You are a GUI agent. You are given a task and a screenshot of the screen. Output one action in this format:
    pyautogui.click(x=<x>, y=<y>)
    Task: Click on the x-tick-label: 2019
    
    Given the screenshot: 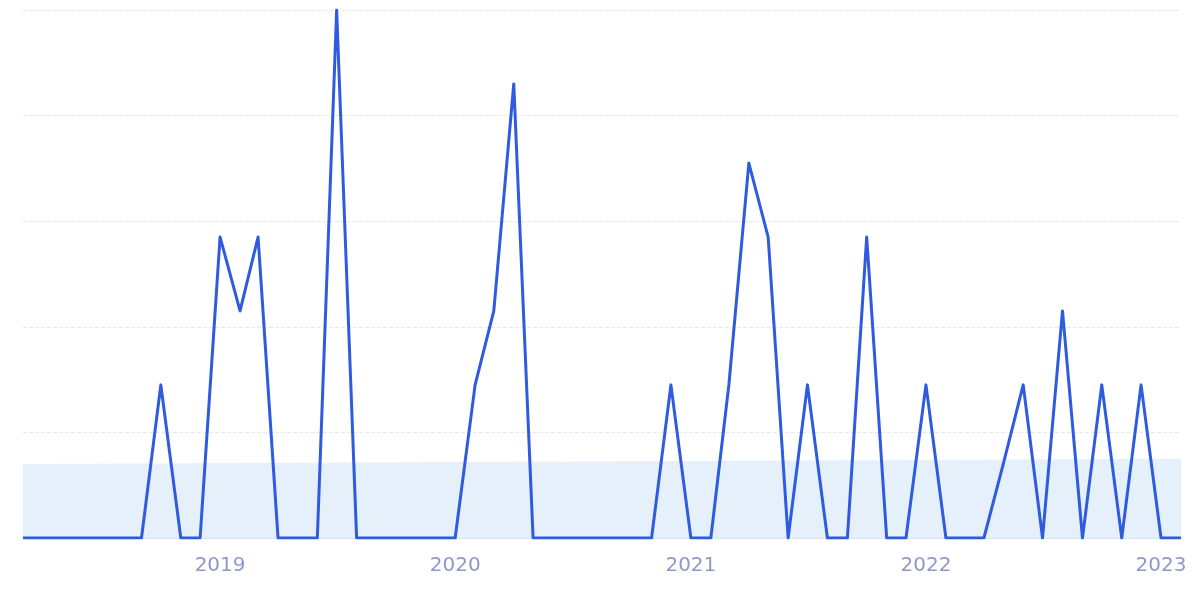 What is the action you would take?
    pyautogui.click(x=220, y=564)
    